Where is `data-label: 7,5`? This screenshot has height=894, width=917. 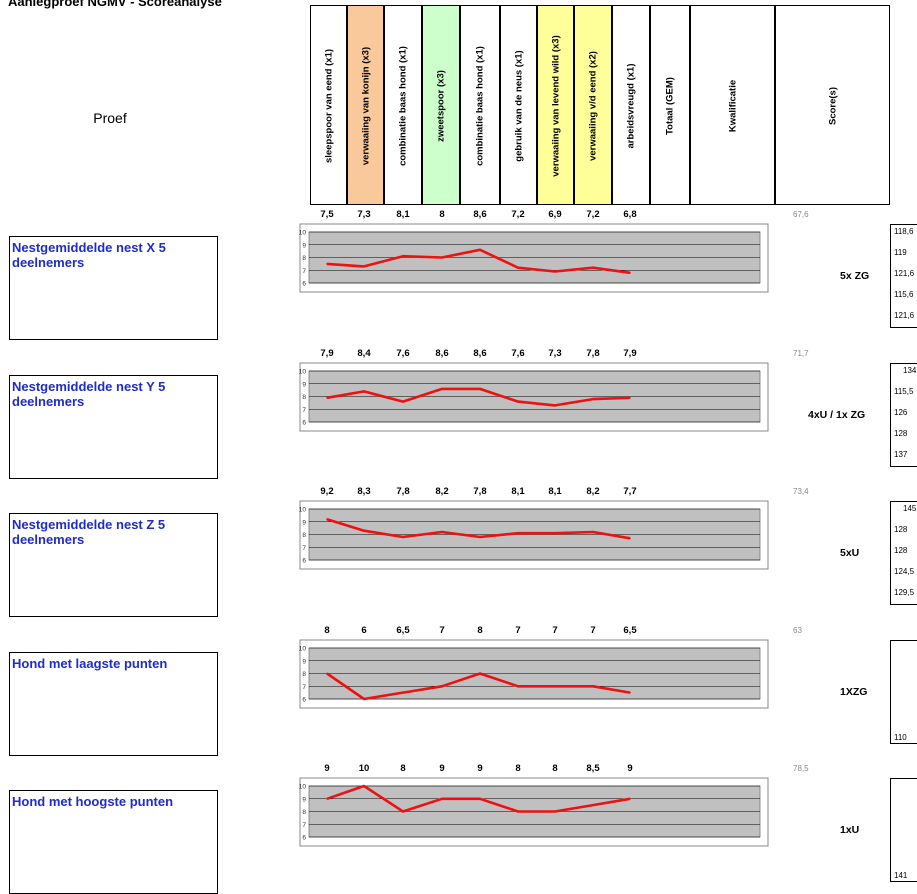
data-label: 7,5 is located at coordinates (327, 214).